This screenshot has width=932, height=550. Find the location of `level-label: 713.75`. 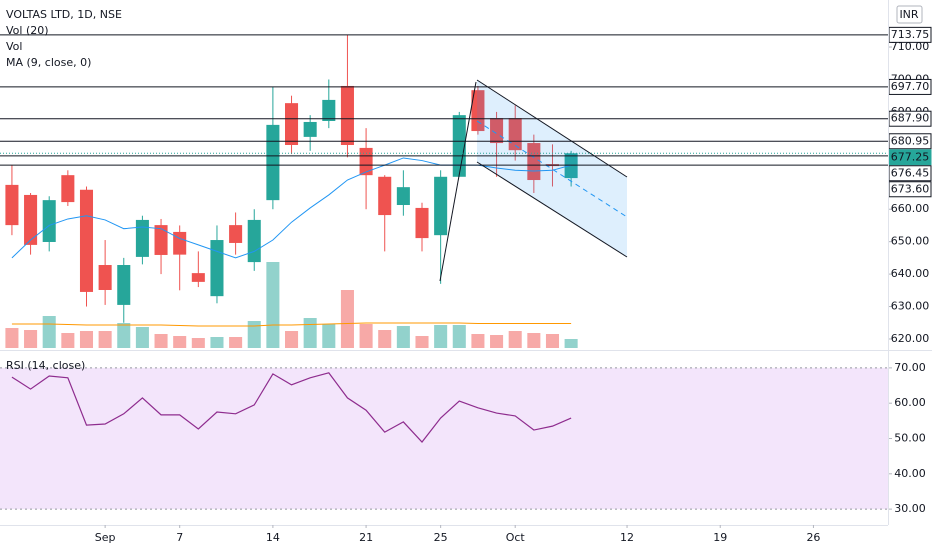

level-label: 713.75 is located at coordinates (910, 34).